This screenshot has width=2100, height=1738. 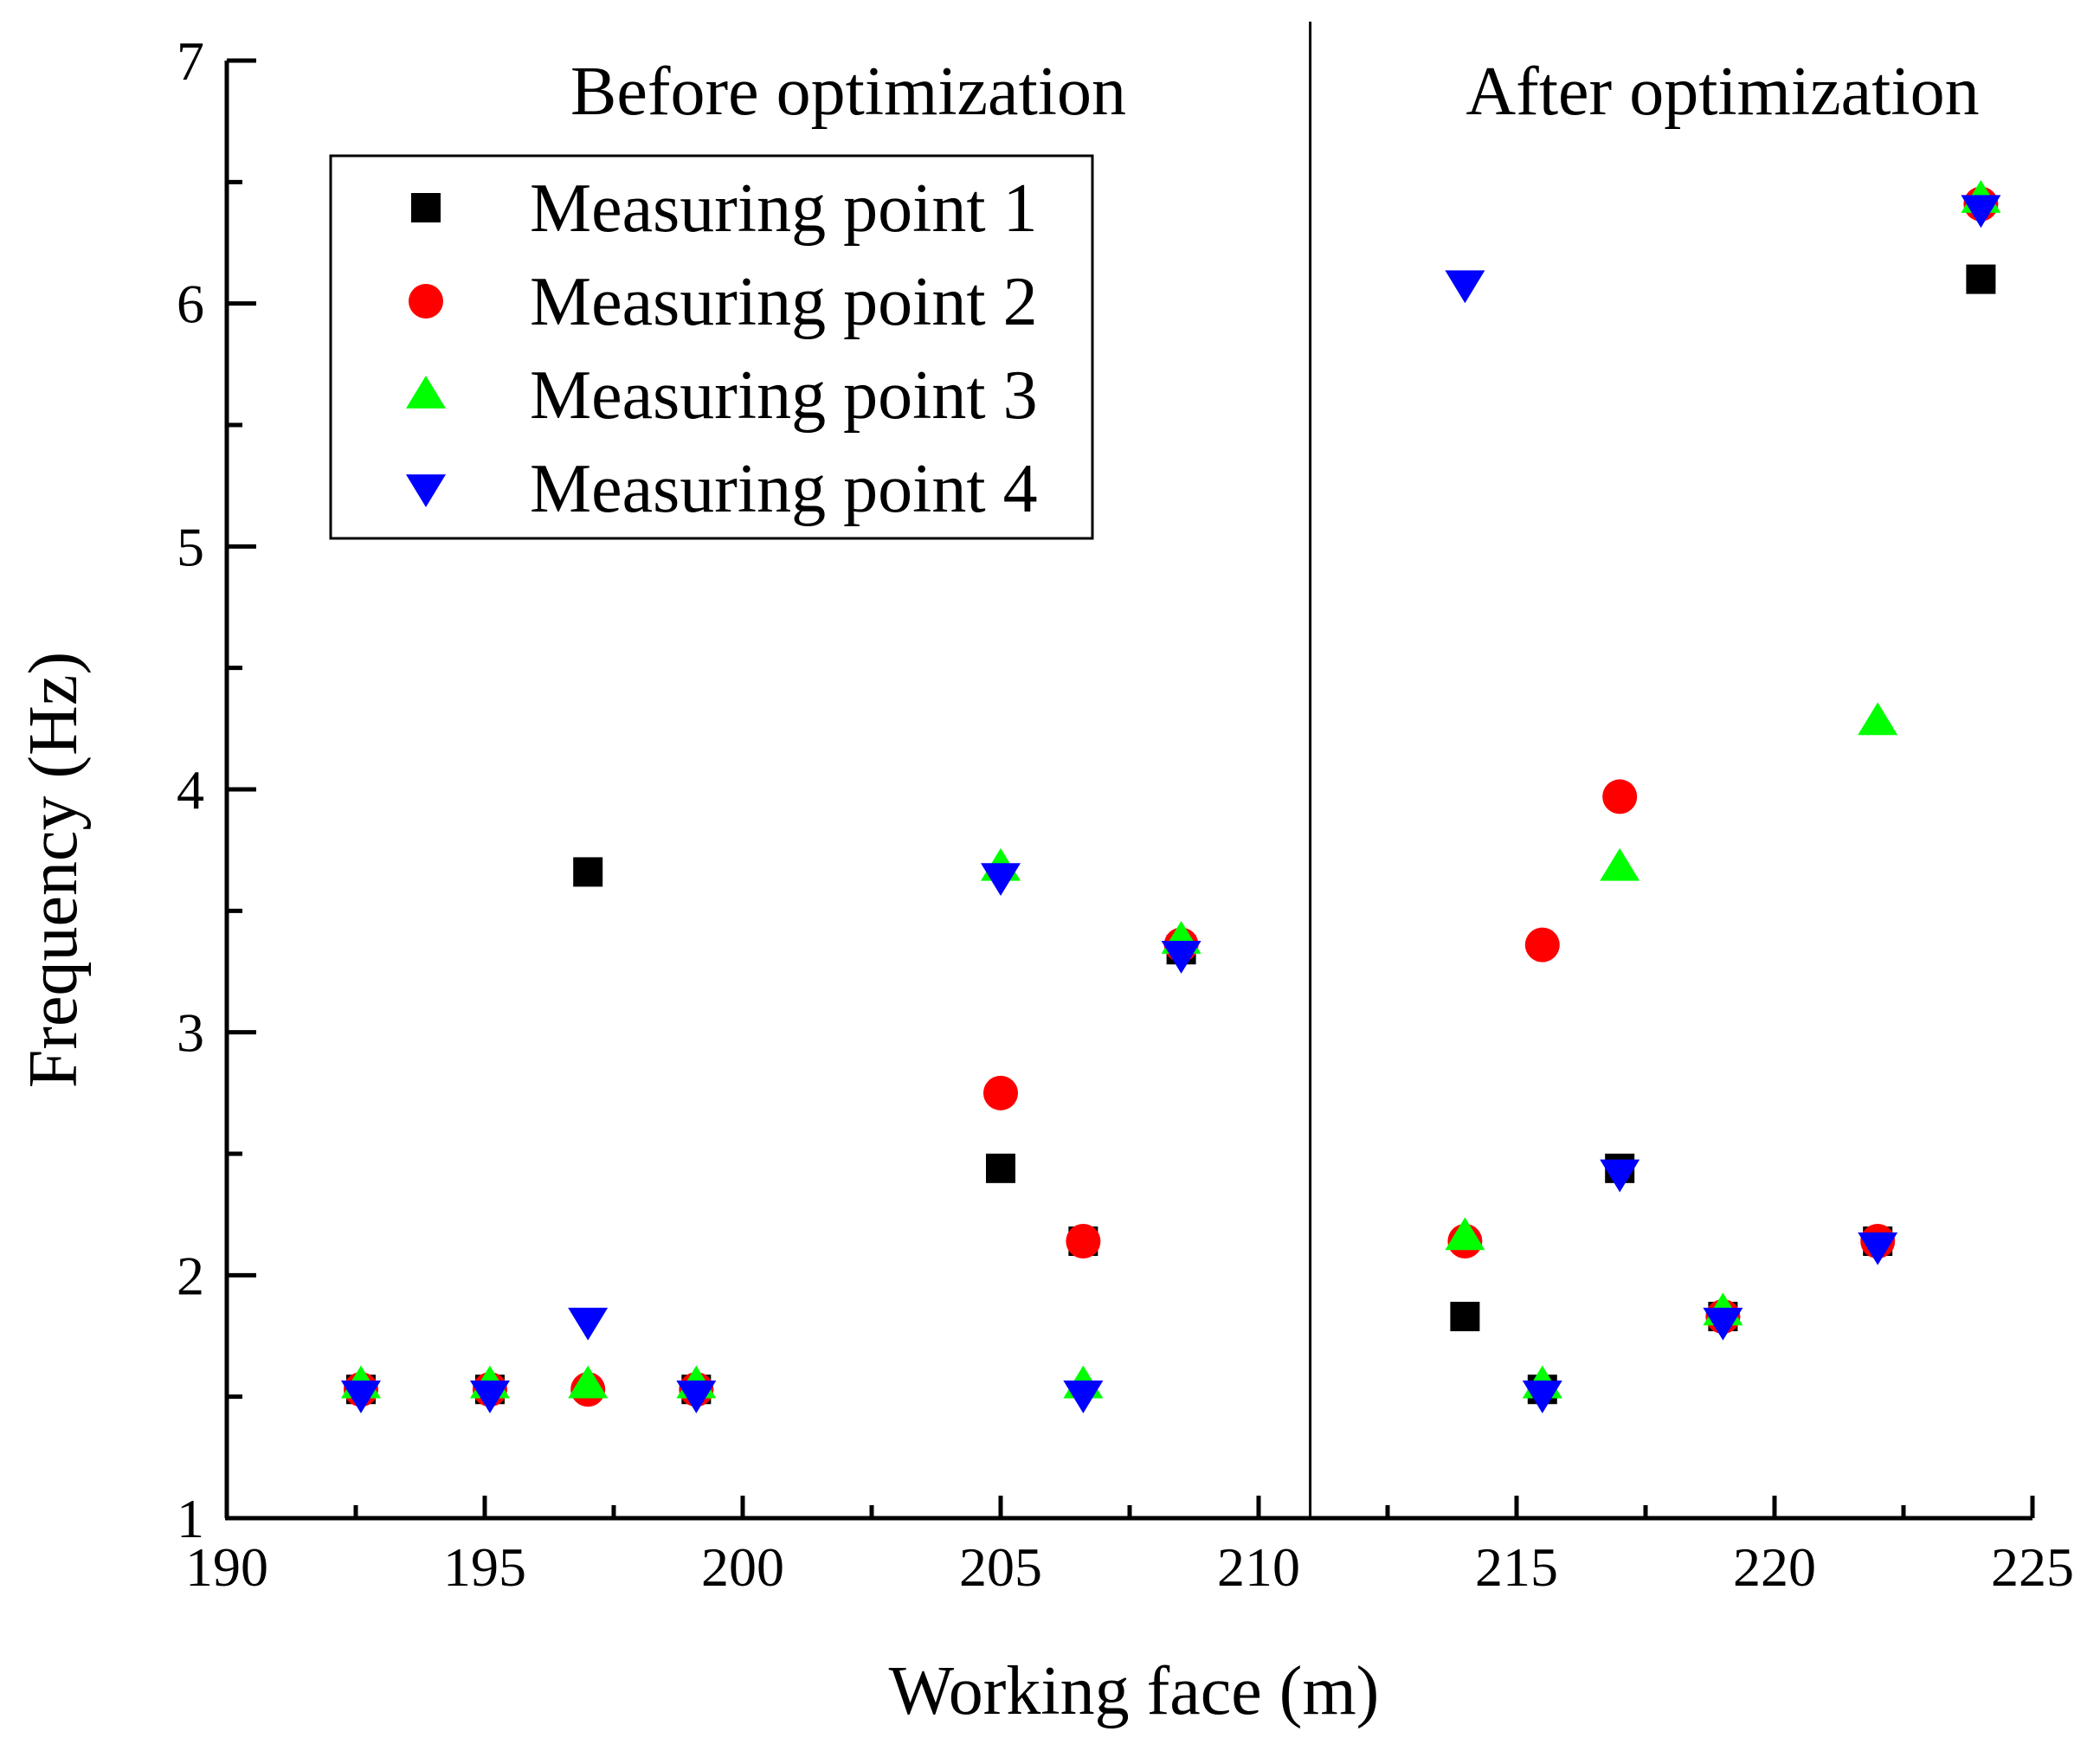 What do you see at coordinates (485, 1567) in the screenshot?
I see `x-tick-label: 195` at bounding box center [485, 1567].